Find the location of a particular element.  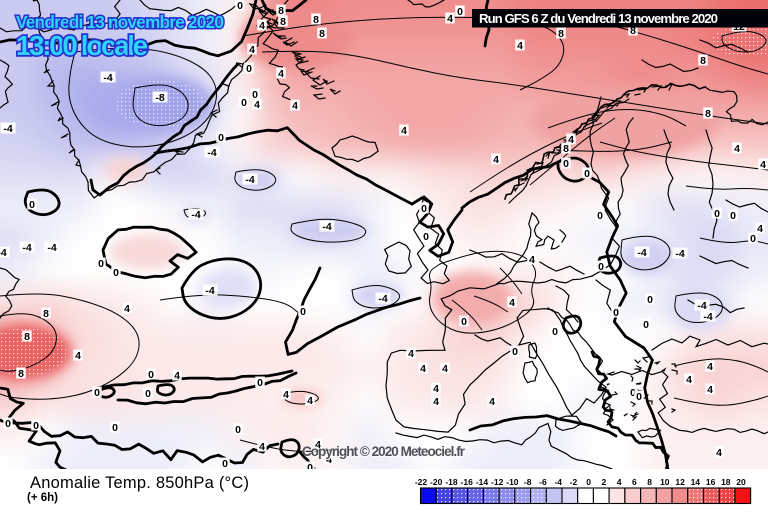

svg-text: -22 is located at coordinates (421, 482).